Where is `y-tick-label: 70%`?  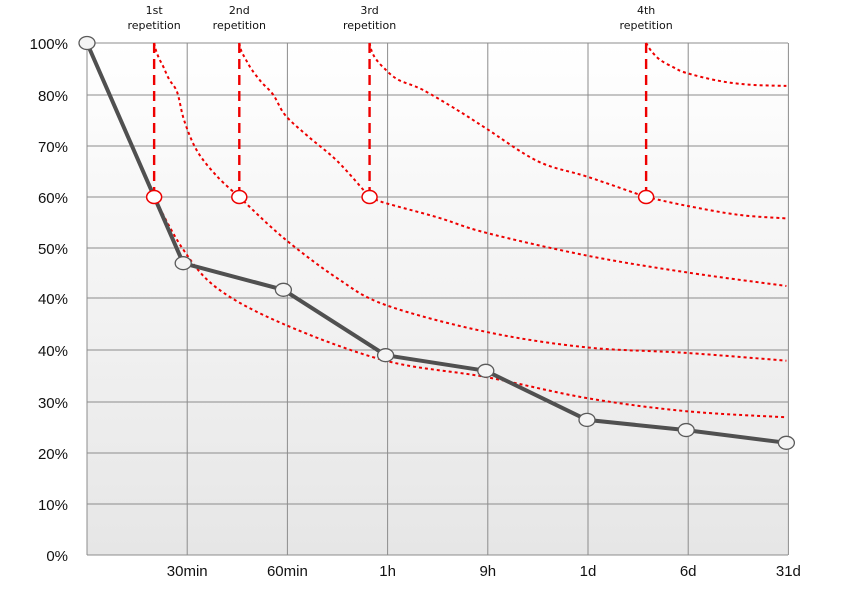
y-tick-label: 70% is located at coordinates (53, 147).